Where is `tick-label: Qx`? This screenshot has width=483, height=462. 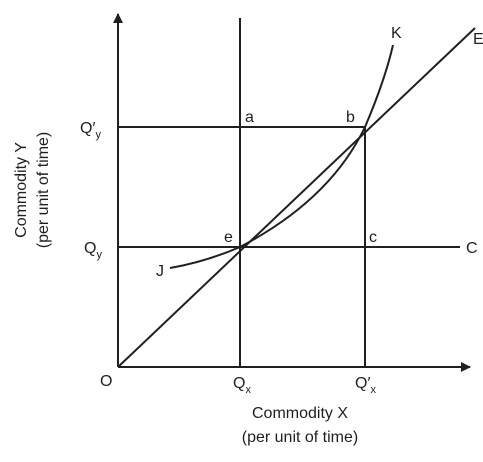
tick-label: Qx is located at coordinates (242, 385).